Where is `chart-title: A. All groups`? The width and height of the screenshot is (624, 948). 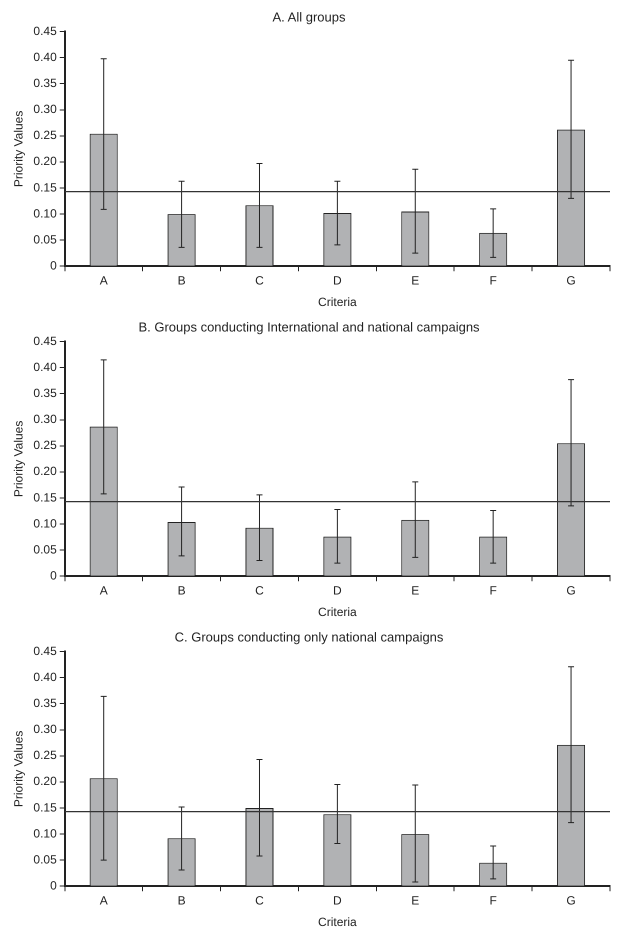 chart-title: A. All groups is located at coordinates (309, 16).